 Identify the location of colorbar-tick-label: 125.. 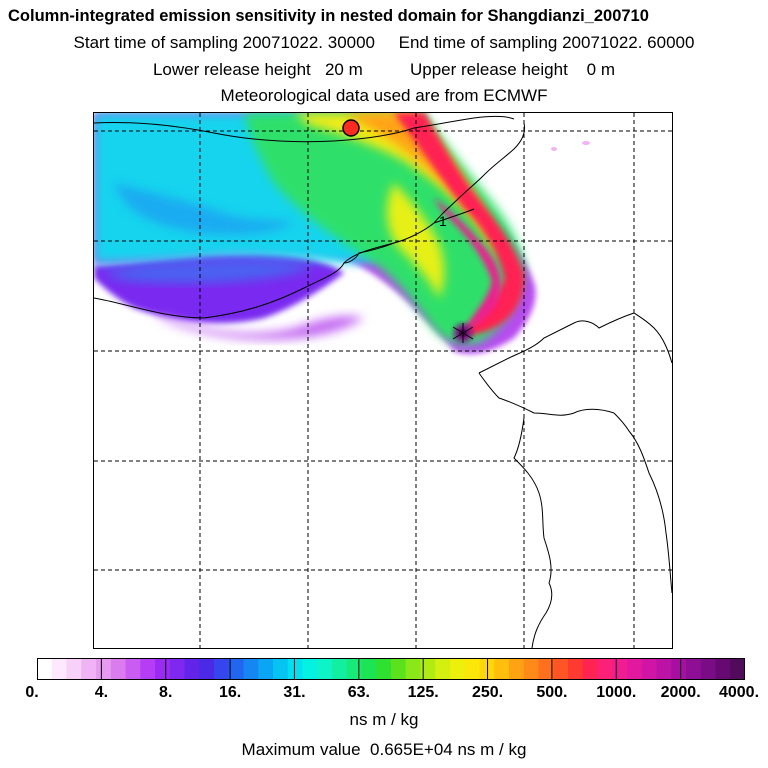
(423, 692).